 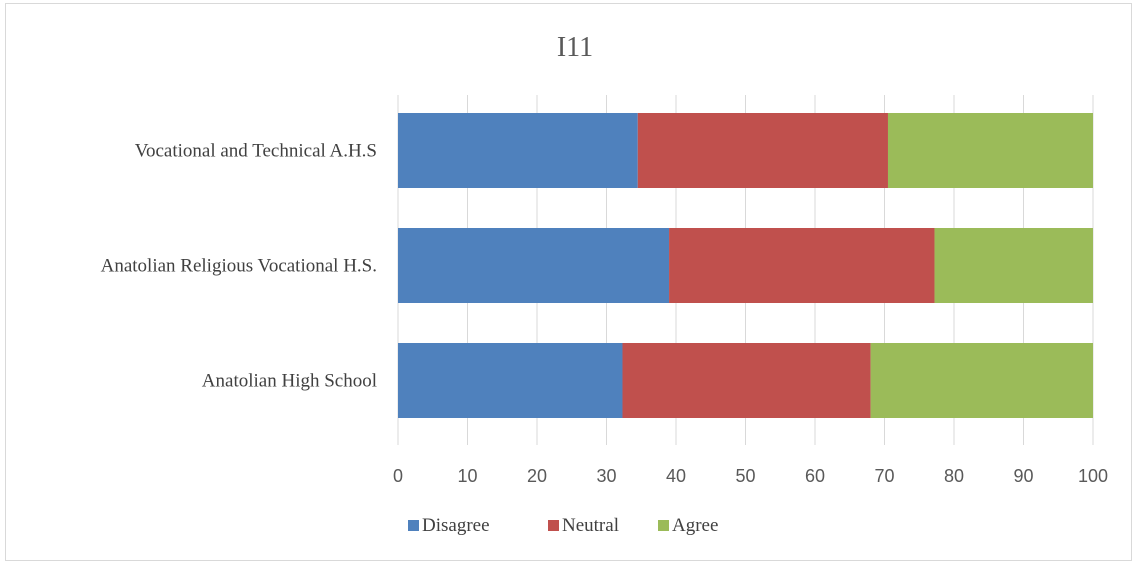 What do you see at coordinates (256, 151) in the screenshot?
I see `category-label: Vocational and Technical A.H.S` at bounding box center [256, 151].